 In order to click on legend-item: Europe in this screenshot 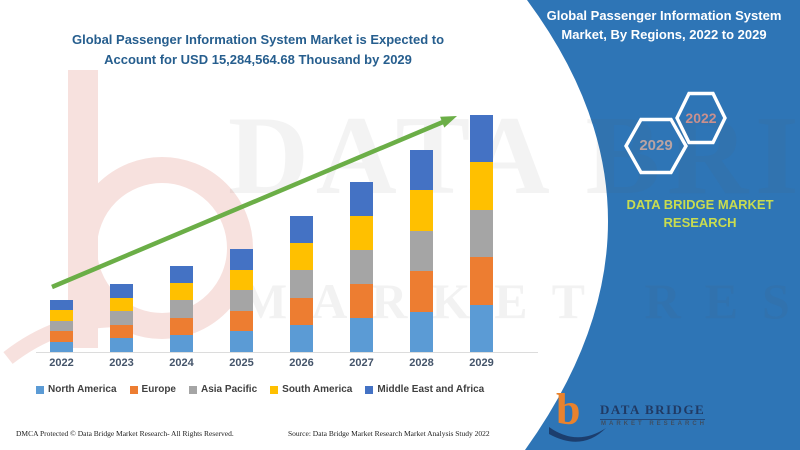, I will do `click(152, 389)`.